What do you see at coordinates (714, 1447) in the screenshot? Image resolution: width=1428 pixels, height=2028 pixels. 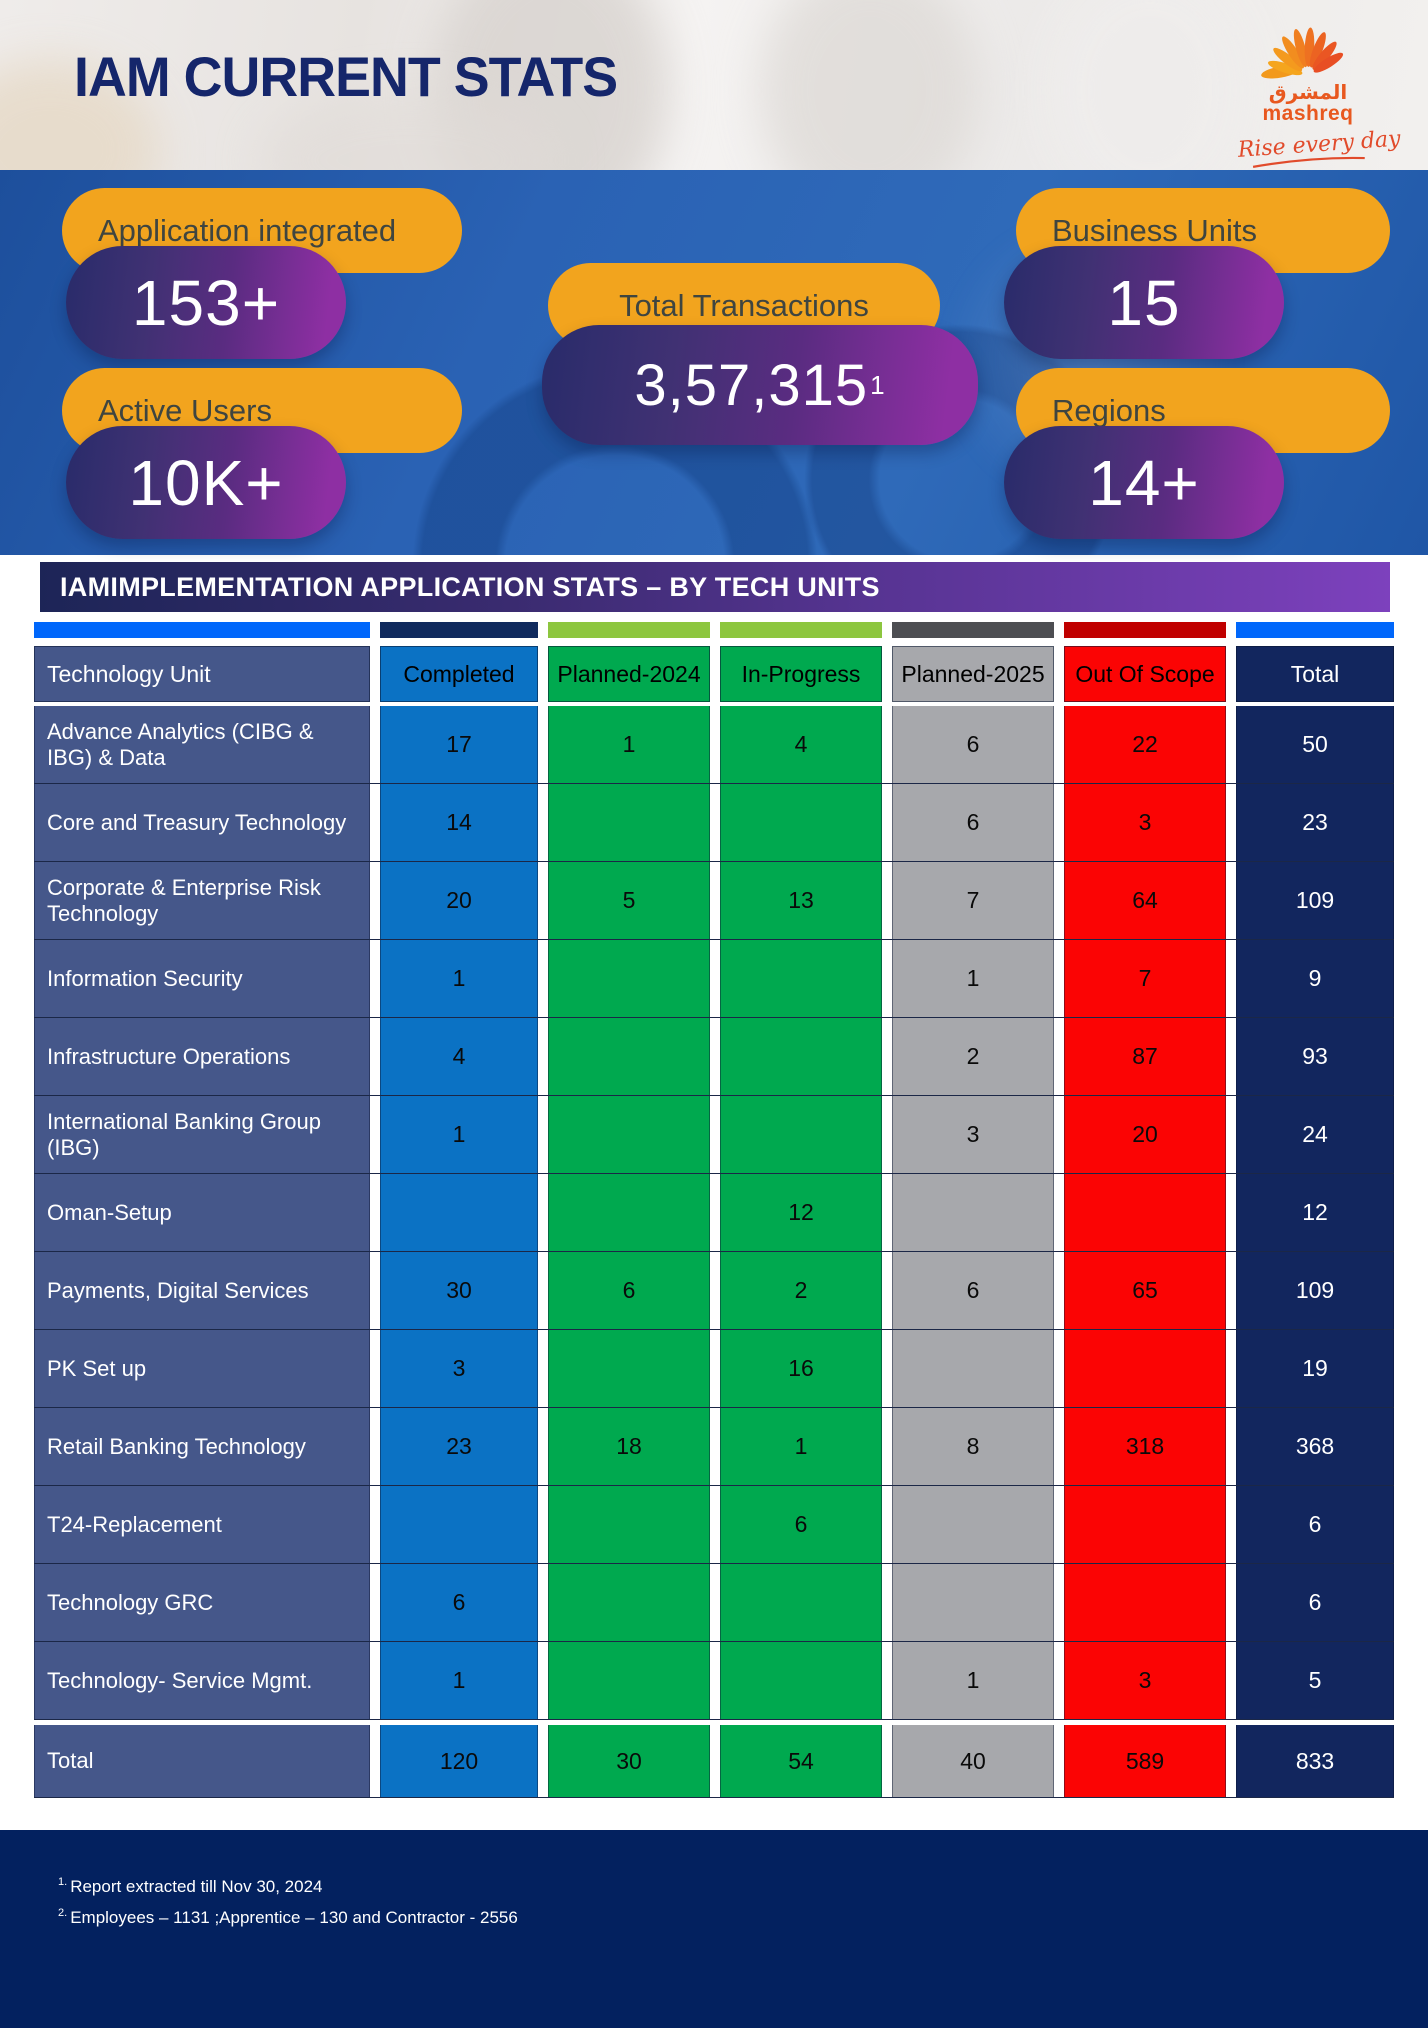 I see `table-row: Retail Banking Technology 23 18 1 8 318 368` at bounding box center [714, 1447].